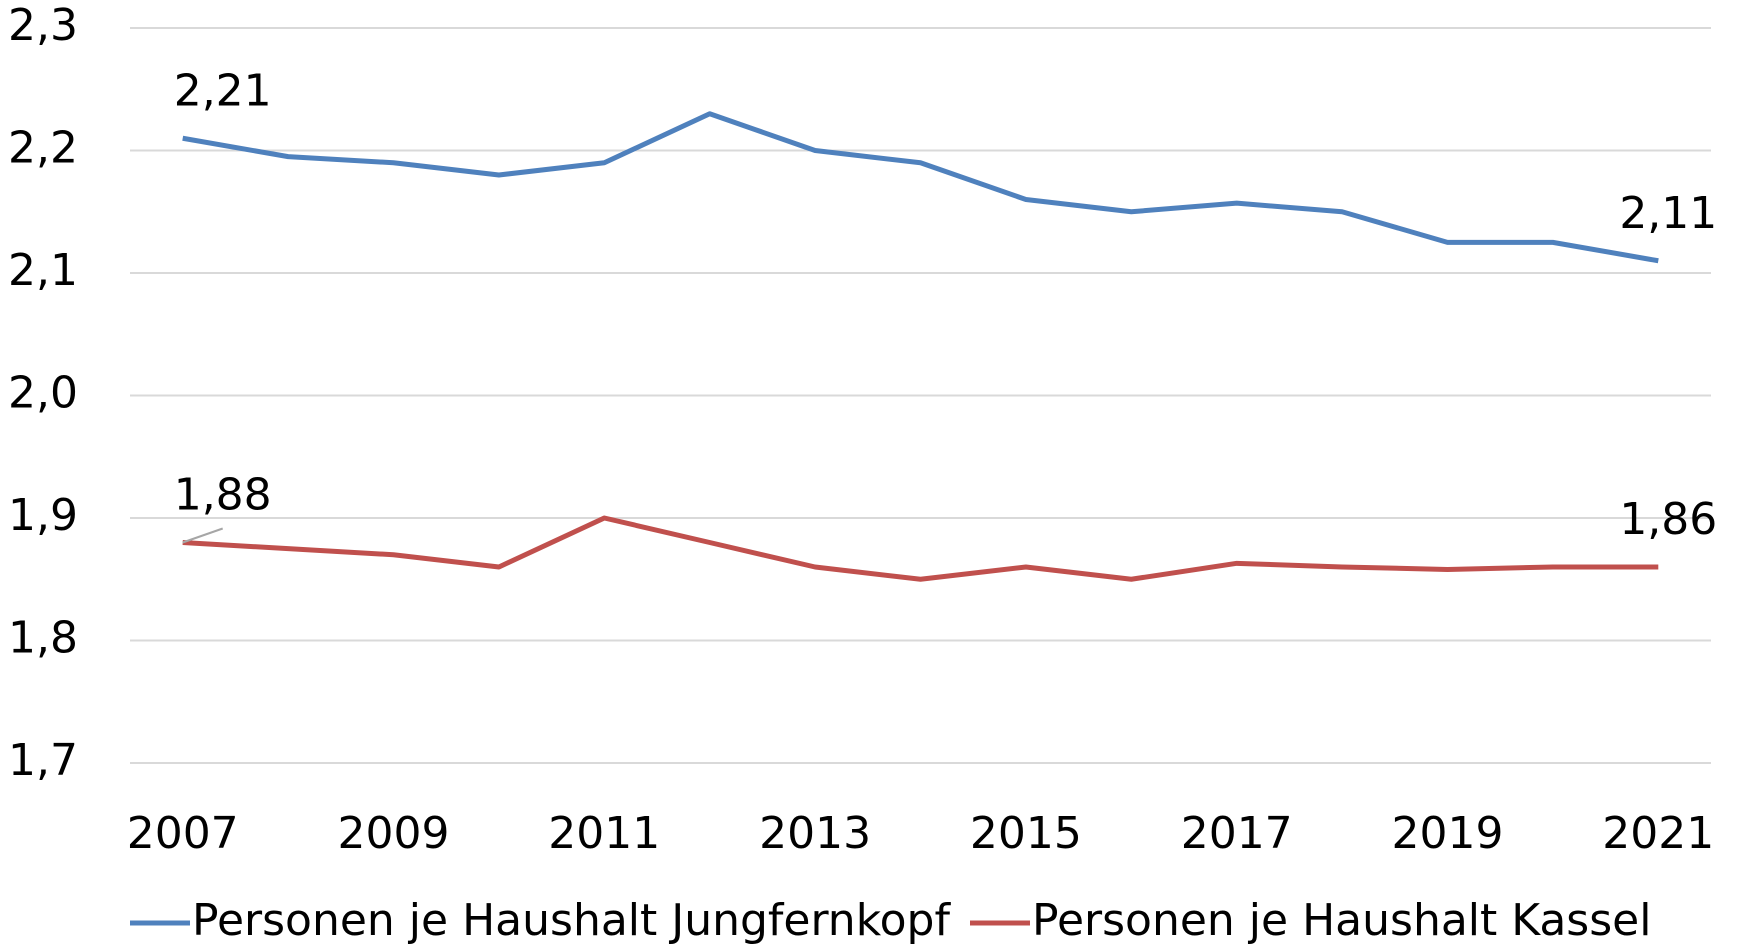 This screenshot has height=947, width=1739. What do you see at coordinates (571, 920) in the screenshot?
I see `legend-label: Personen je Haushalt Jungfernkopf` at bounding box center [571, 920].